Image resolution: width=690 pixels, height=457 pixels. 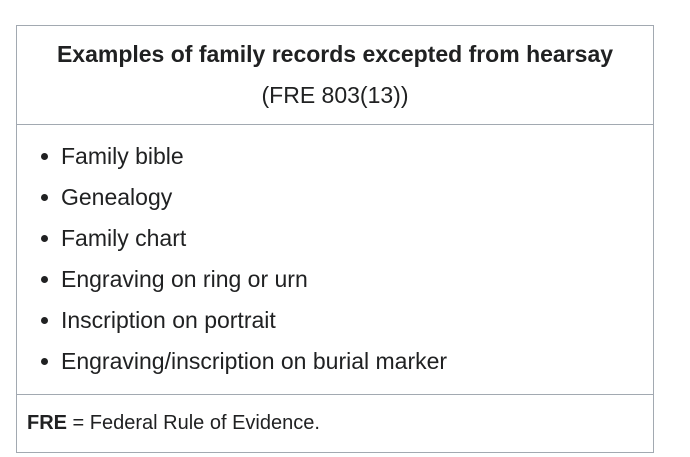 I want to click on list-item: Family bible, so click(x=347, y=156).